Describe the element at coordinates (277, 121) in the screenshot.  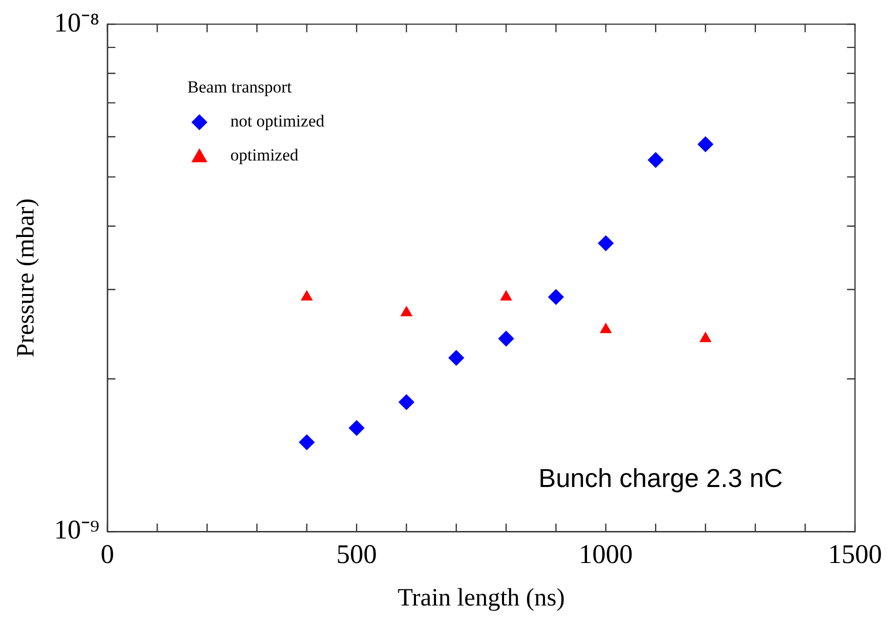
I see `legend-label: not optimized` at that location.